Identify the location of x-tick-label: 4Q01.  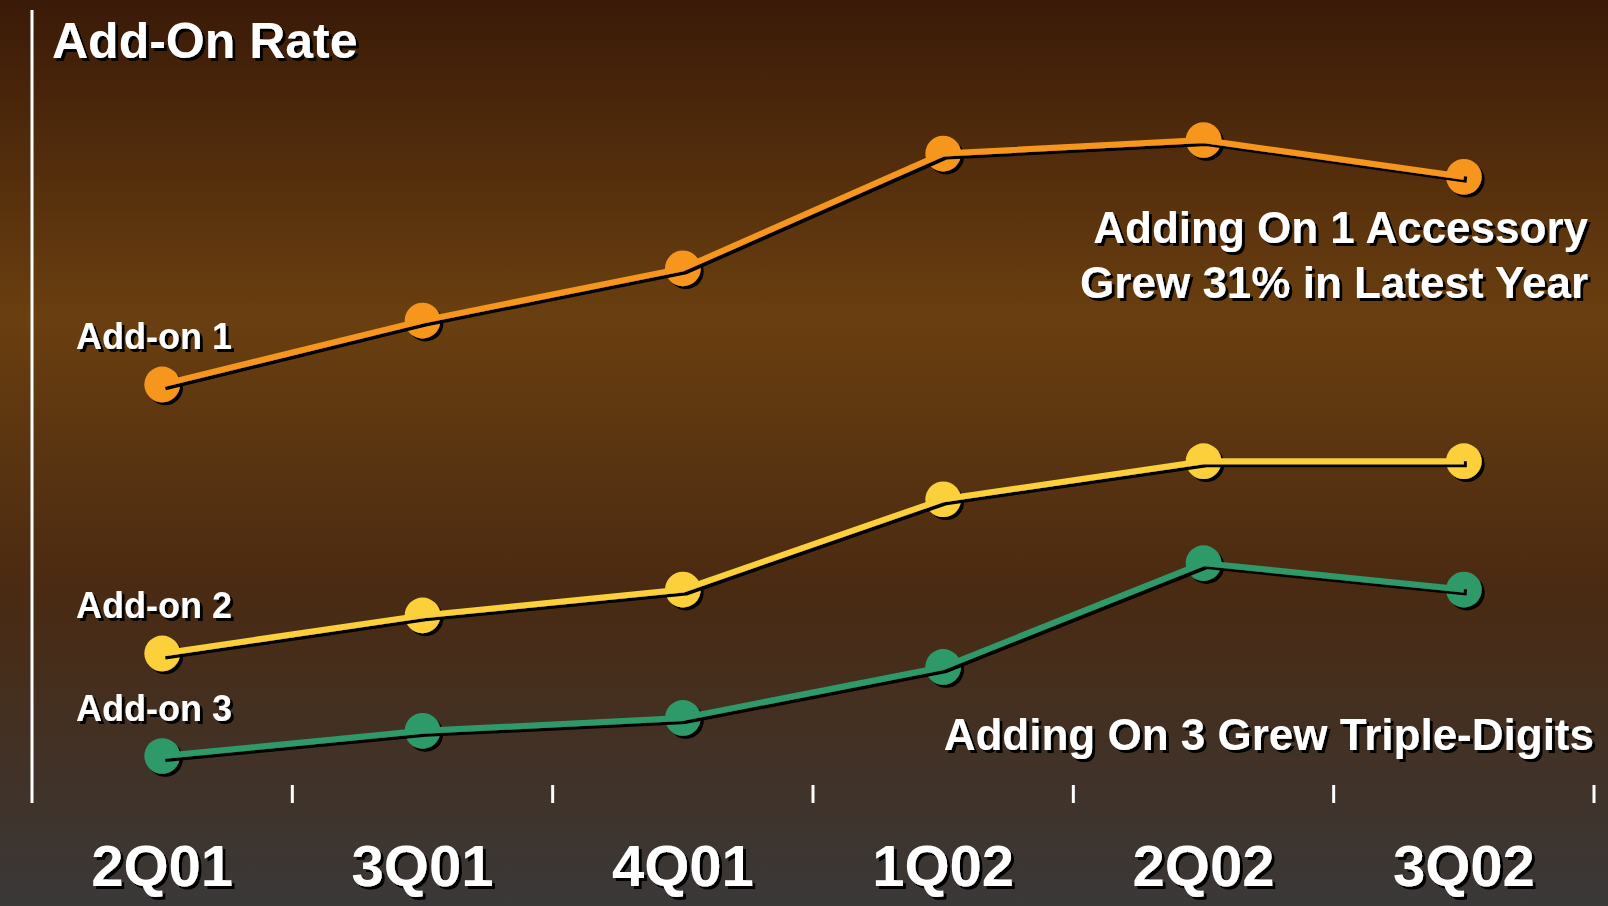
(682, 866).